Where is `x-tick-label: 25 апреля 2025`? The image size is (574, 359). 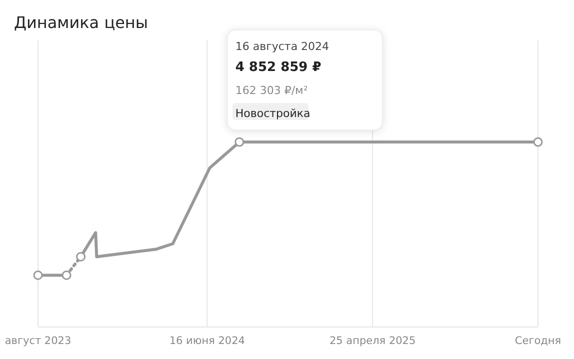 x-tick-label: 25 апреля 2025 is located at coordinates (372, 341).